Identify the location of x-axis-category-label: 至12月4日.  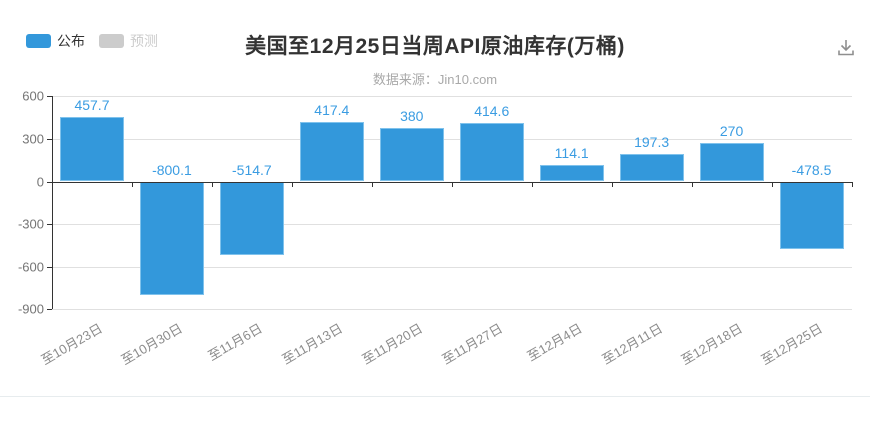
(554, 342).